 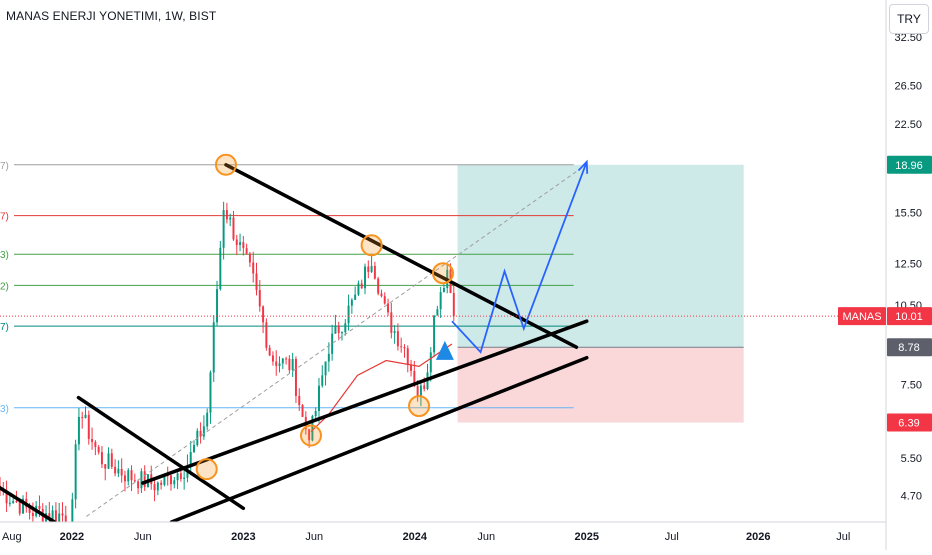 What do you see at coordinates (444, 350) in the screenshot?
I see `up-arrow` at bounding box center [444, 350].